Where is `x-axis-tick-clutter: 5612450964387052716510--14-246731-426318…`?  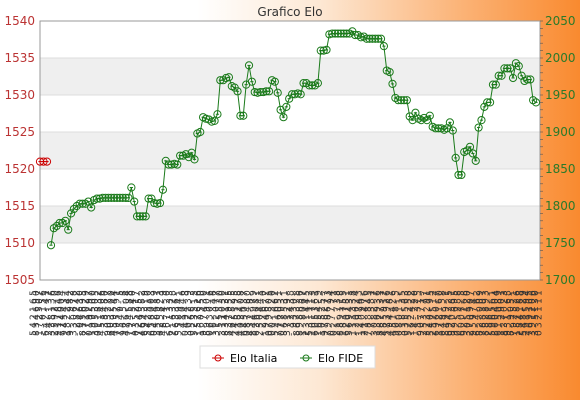 x-axis-tick-clutter: 5612450964387052716510--14-246731-426318… is located at coordinates (286, 313).